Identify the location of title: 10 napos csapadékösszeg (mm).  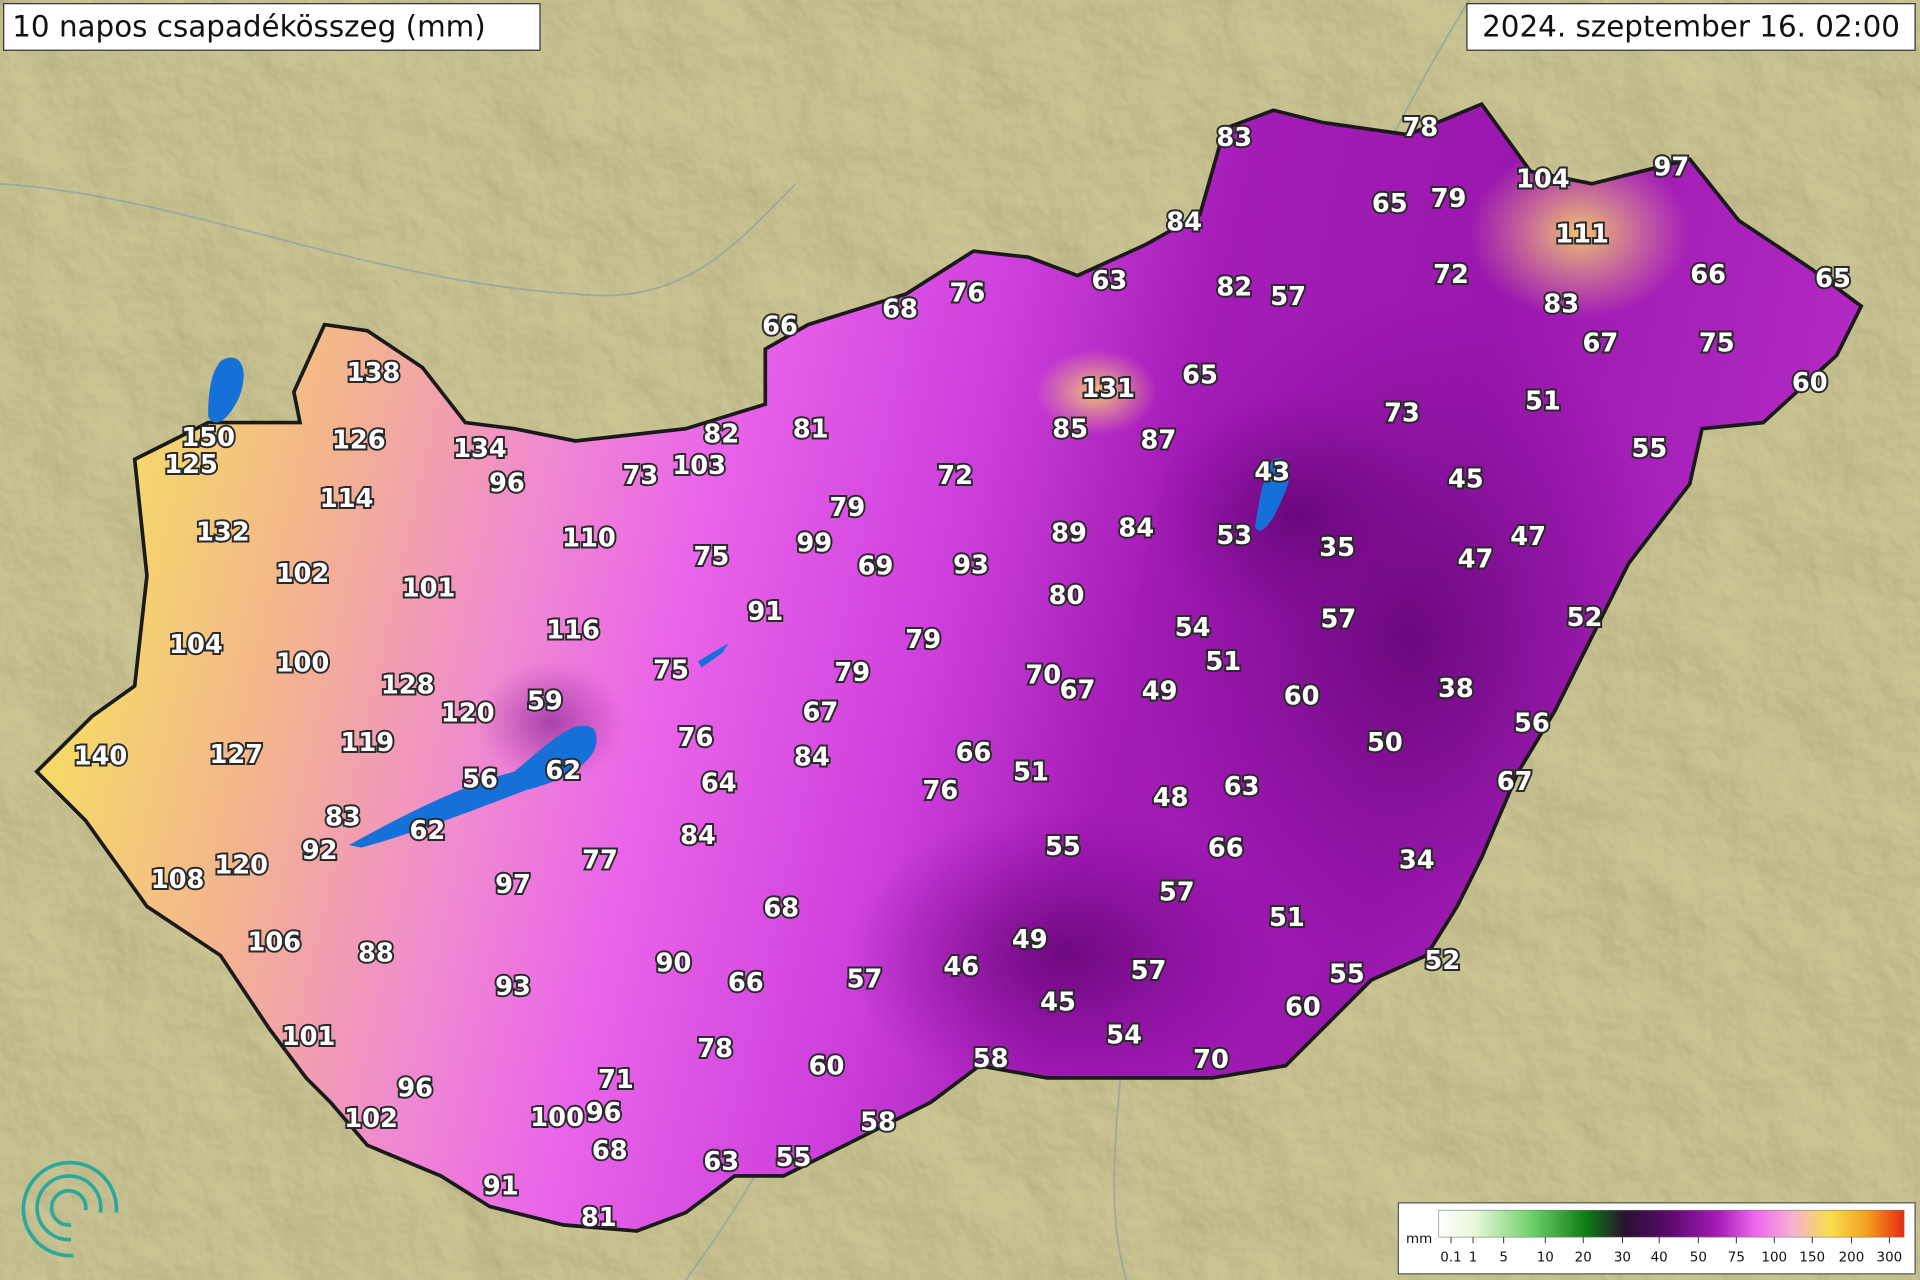
(249, 27).